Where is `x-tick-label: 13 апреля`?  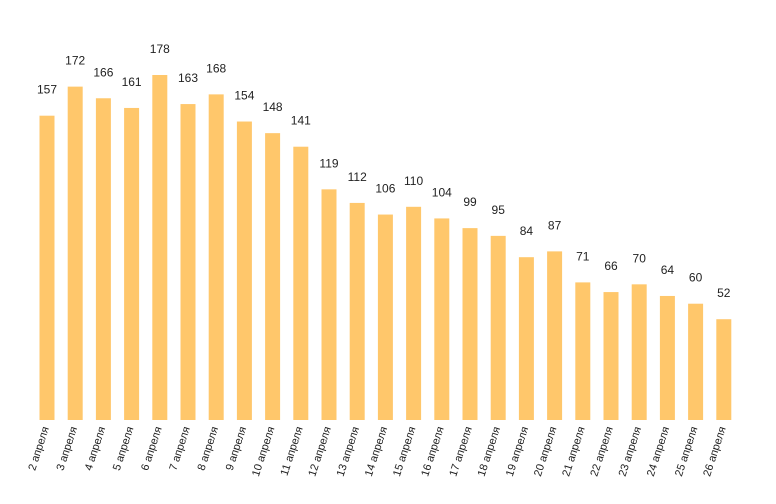
x-tick-label: 13 апреля is located at coordinates (348, 451).